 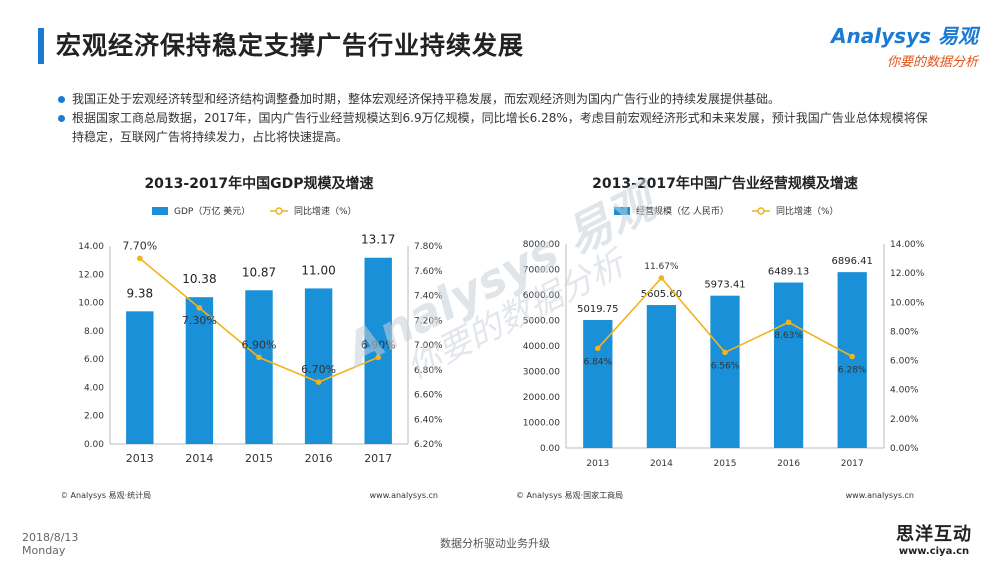 I want to click on bar-value-label: 9.38, so click(x=139, y=293).